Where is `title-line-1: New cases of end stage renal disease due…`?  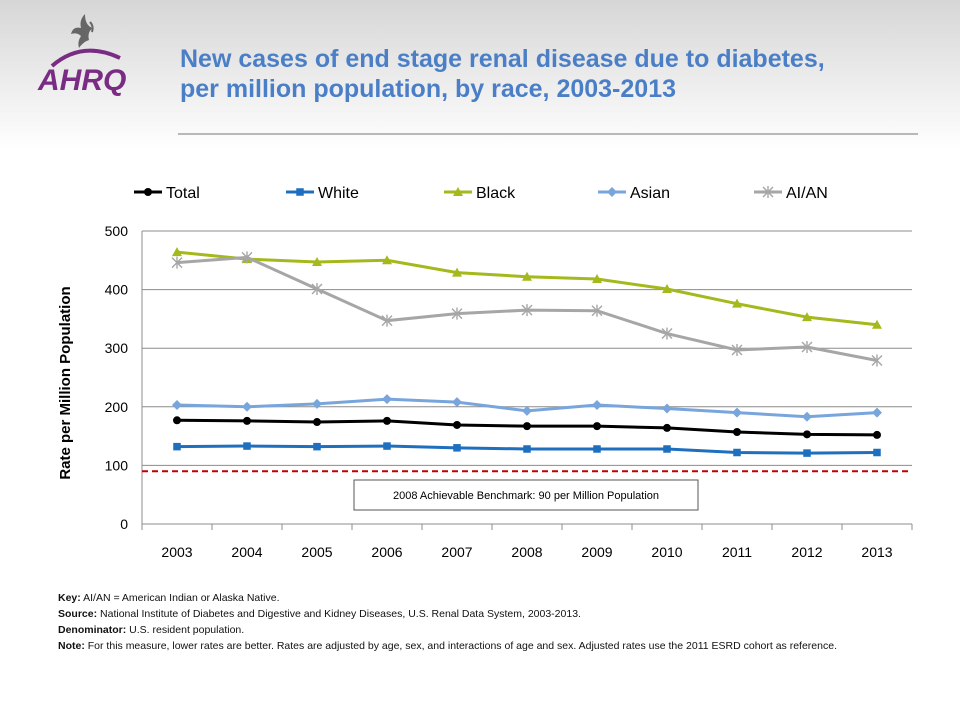 title-line-1: New cases of end stage renal disease due… is located at coordinates (502, 59).